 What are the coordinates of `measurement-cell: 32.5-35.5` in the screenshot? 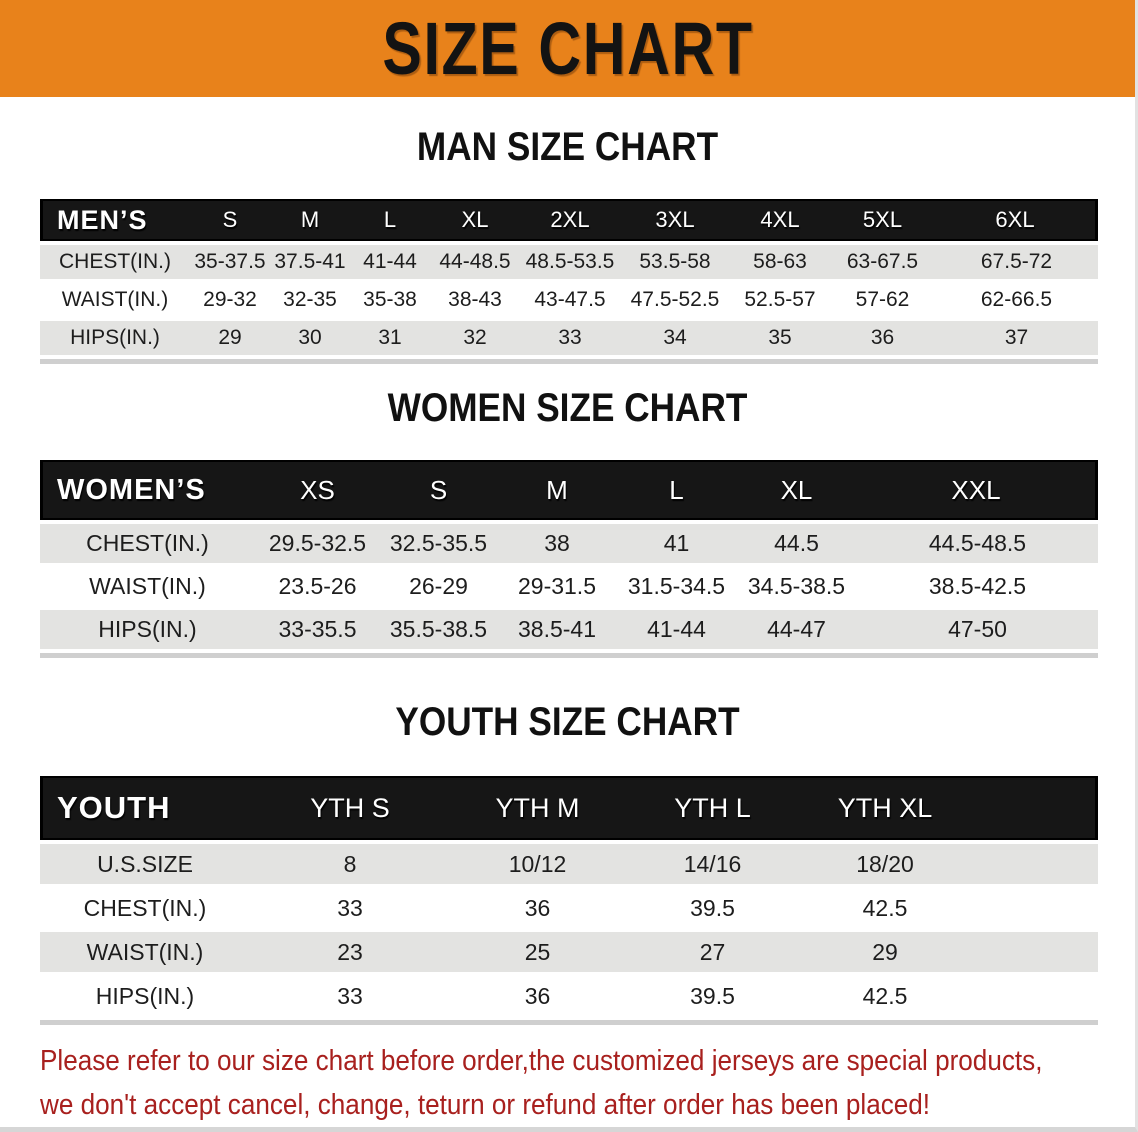 It's located at (438, 543).